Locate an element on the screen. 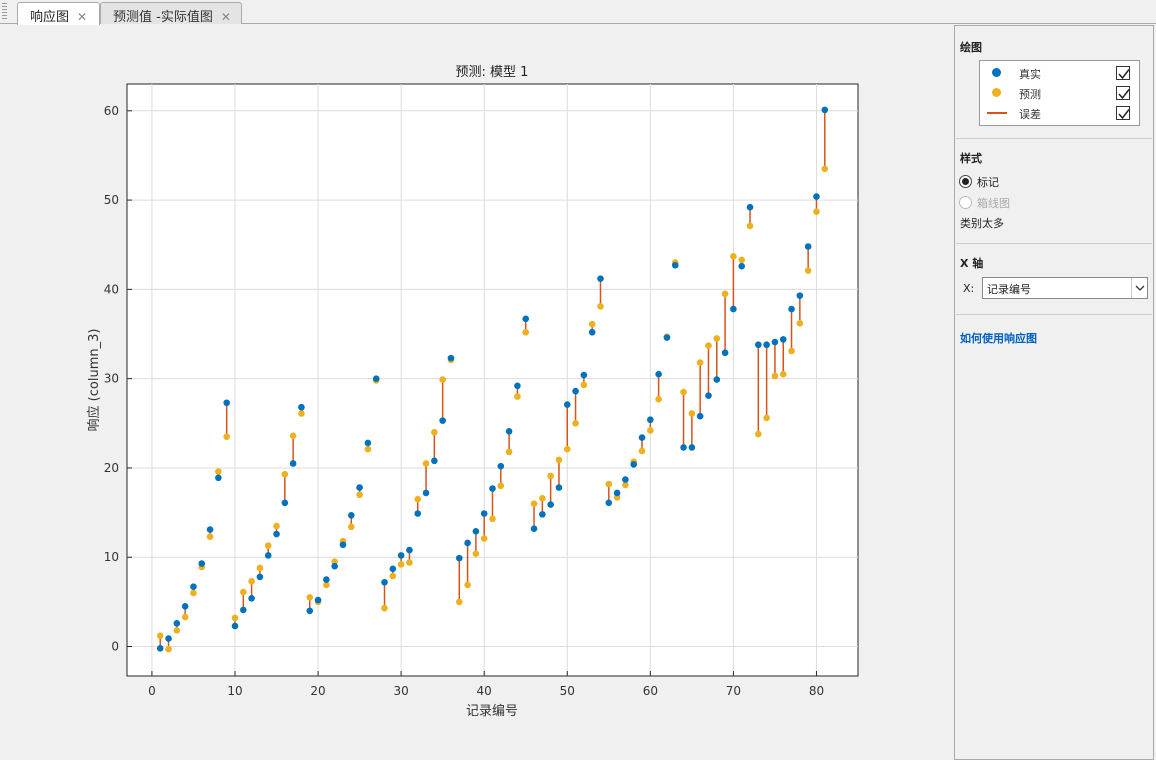  show-pred-checkbox is located at coordinates (1123, 93).